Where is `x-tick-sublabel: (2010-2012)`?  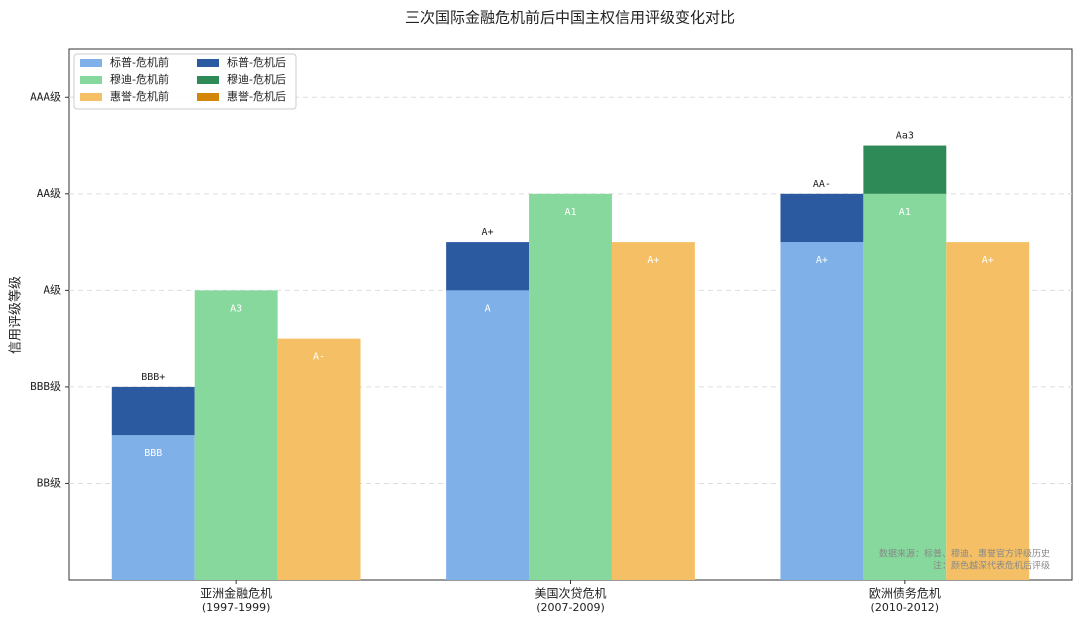 x-tick-sublabel: (2010-2012) is located at coordinates (905, 607).